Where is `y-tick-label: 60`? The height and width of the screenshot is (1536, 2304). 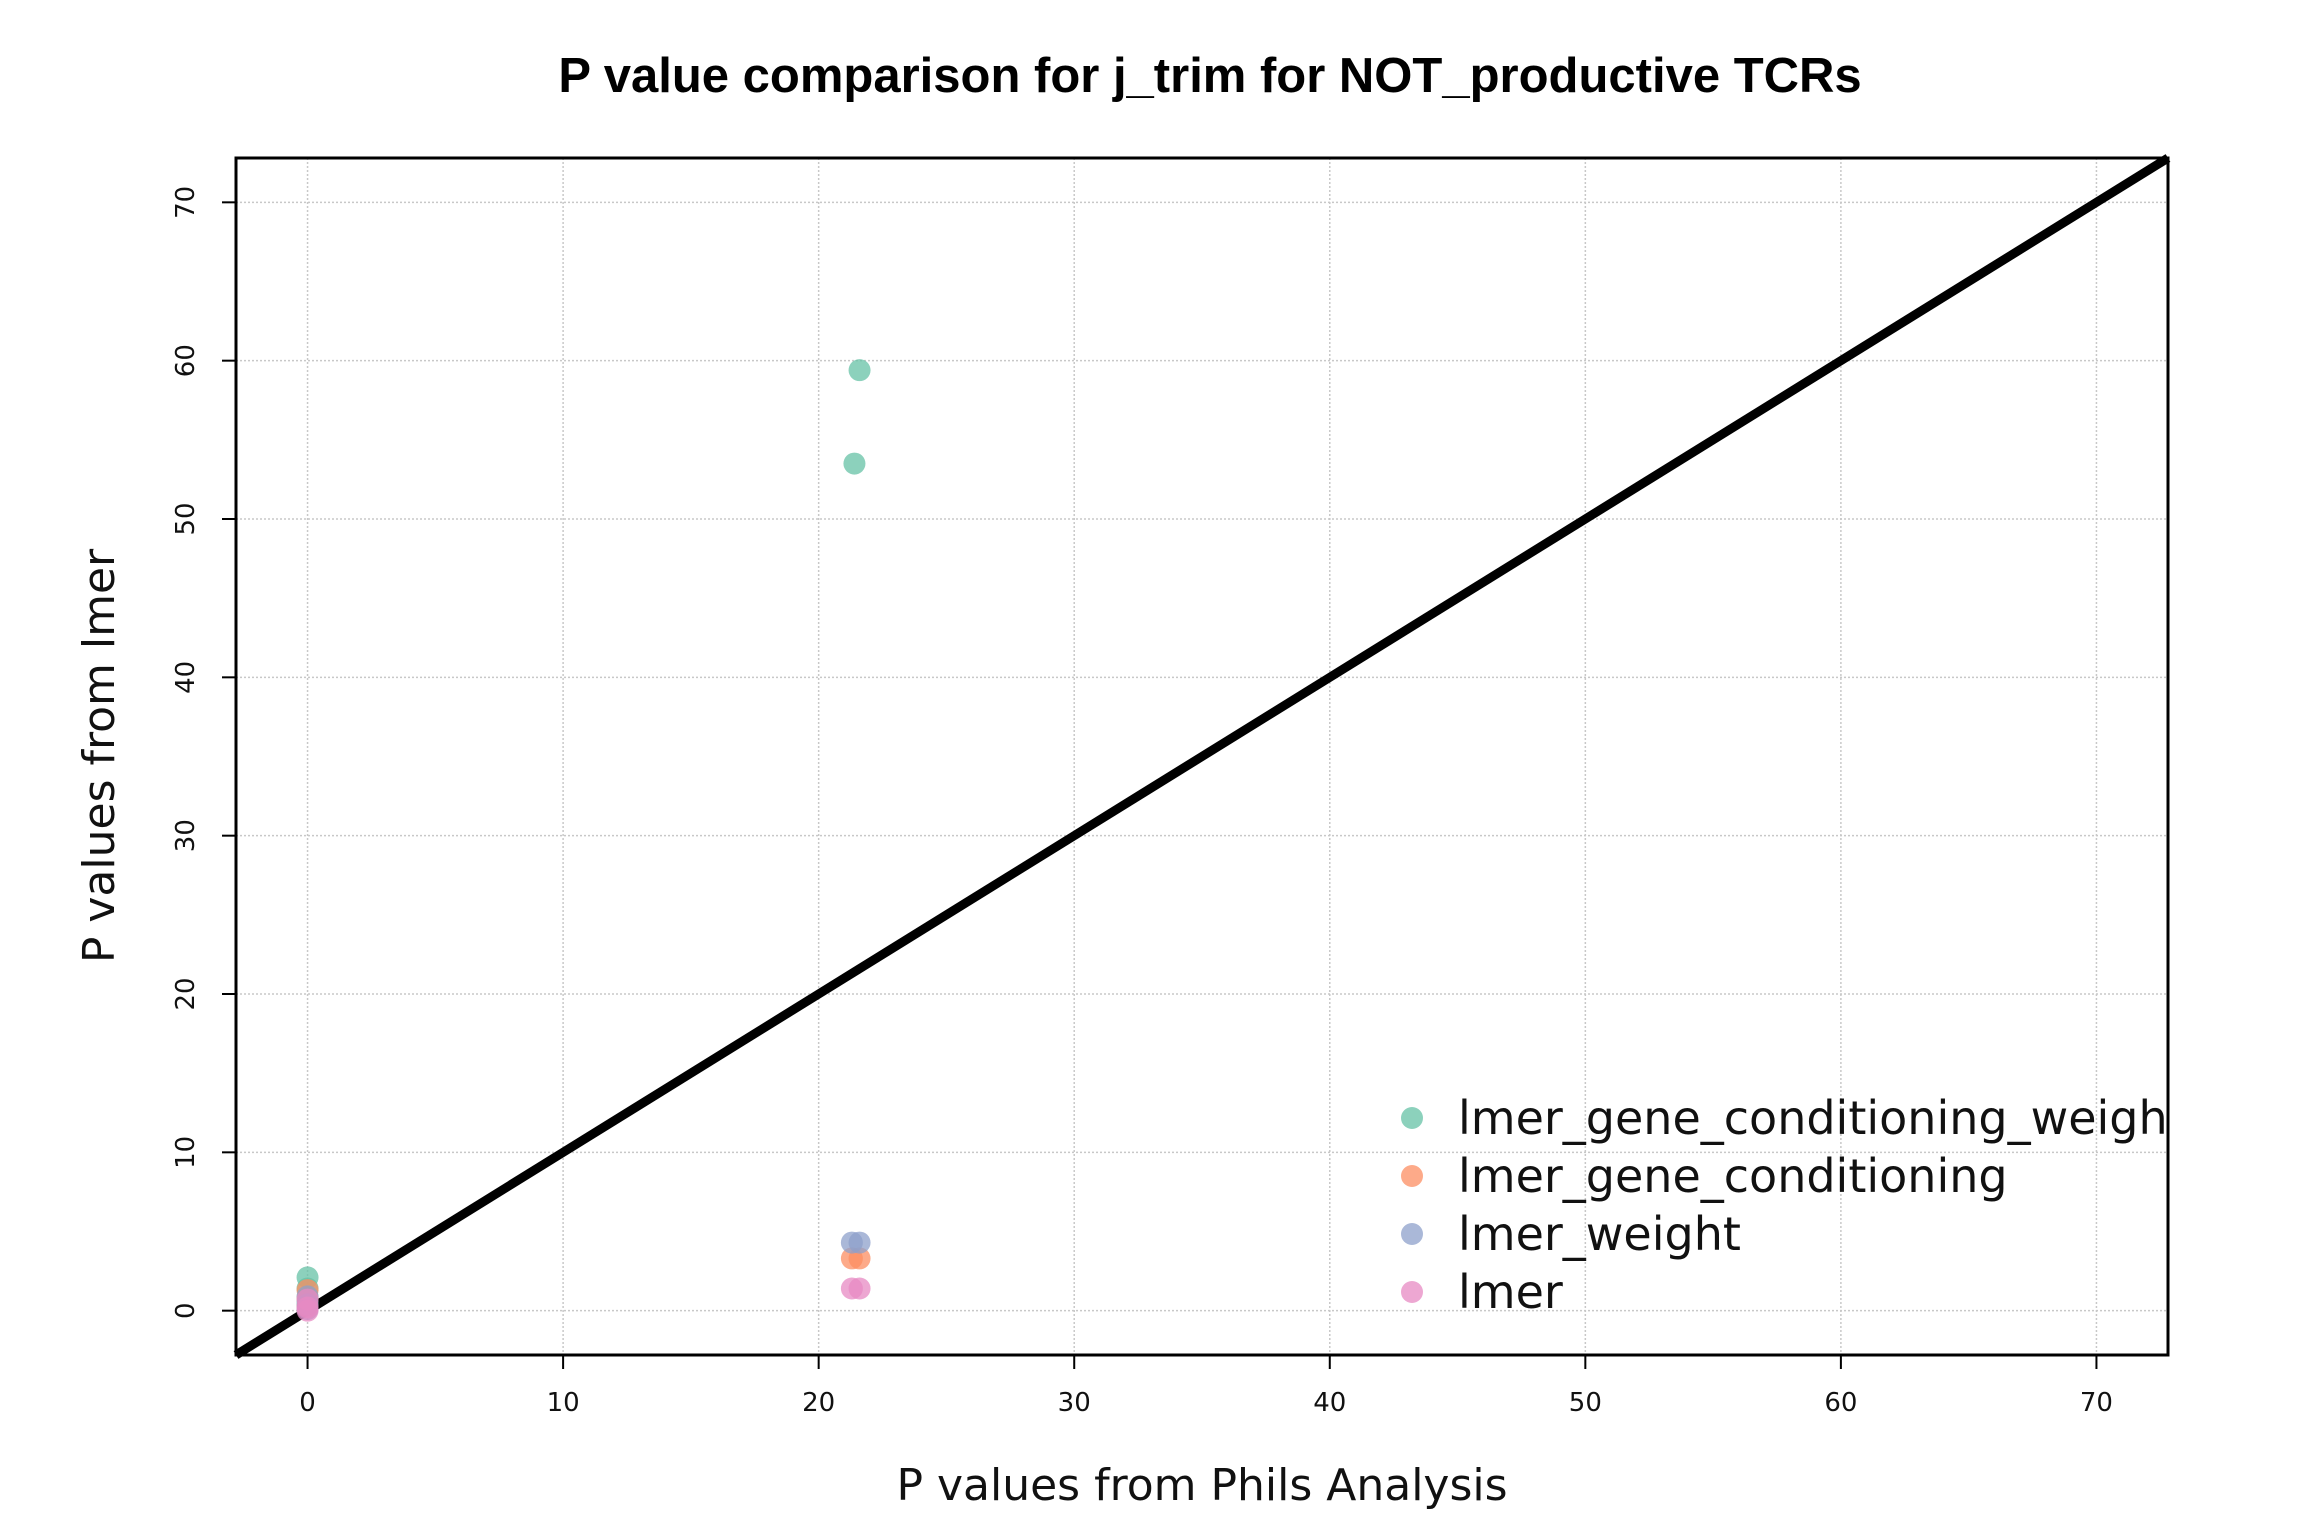 y-tick-label: 60 is located at coordinates (186, 360).